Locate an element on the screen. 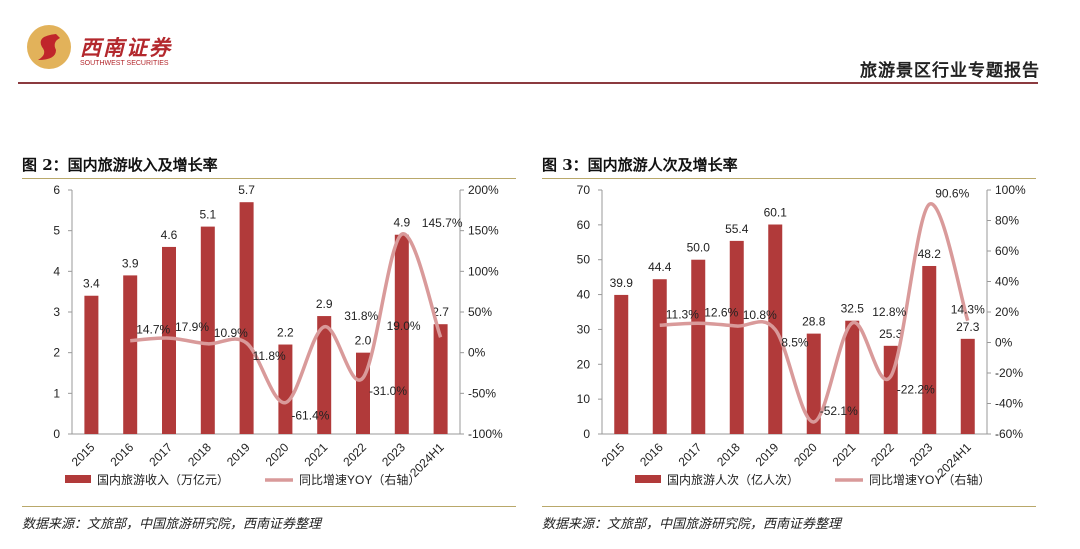 Image resolution: width=1080 pixels, height=549 pixels. bar-value-label: 39.9 is located at coordinates (622, 283).